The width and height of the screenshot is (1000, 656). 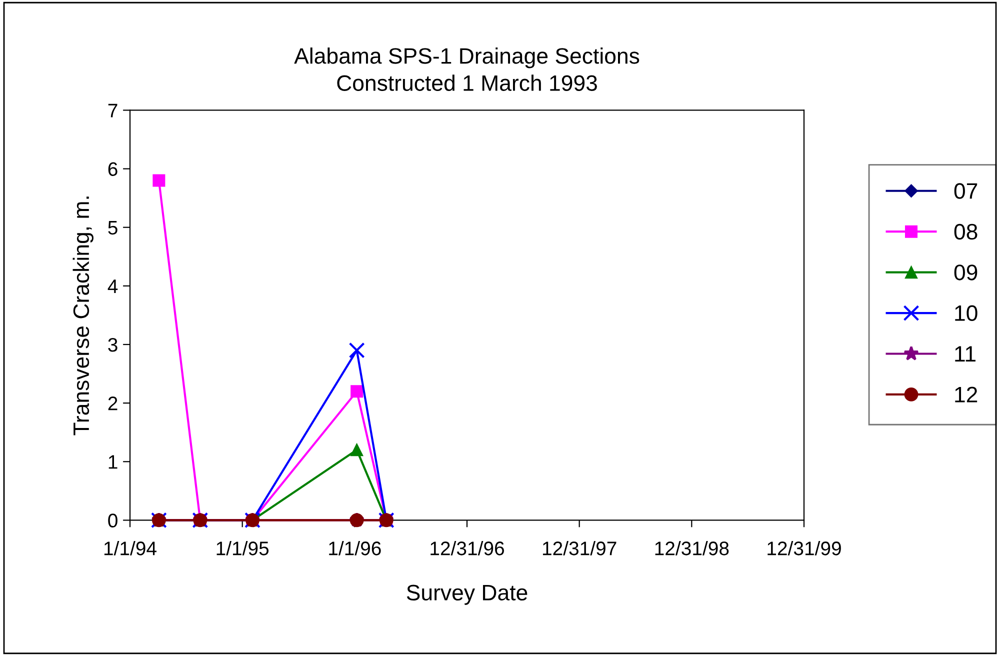 I want to click on legend-label: 10, so click(x=966, y=313).